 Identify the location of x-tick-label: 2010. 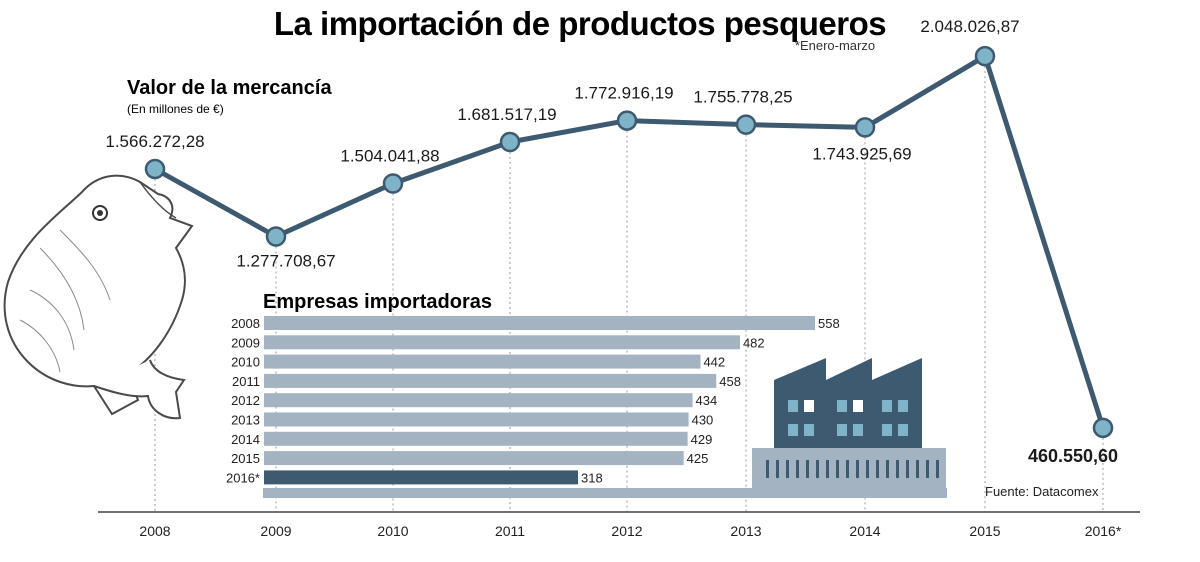
(392, 531).